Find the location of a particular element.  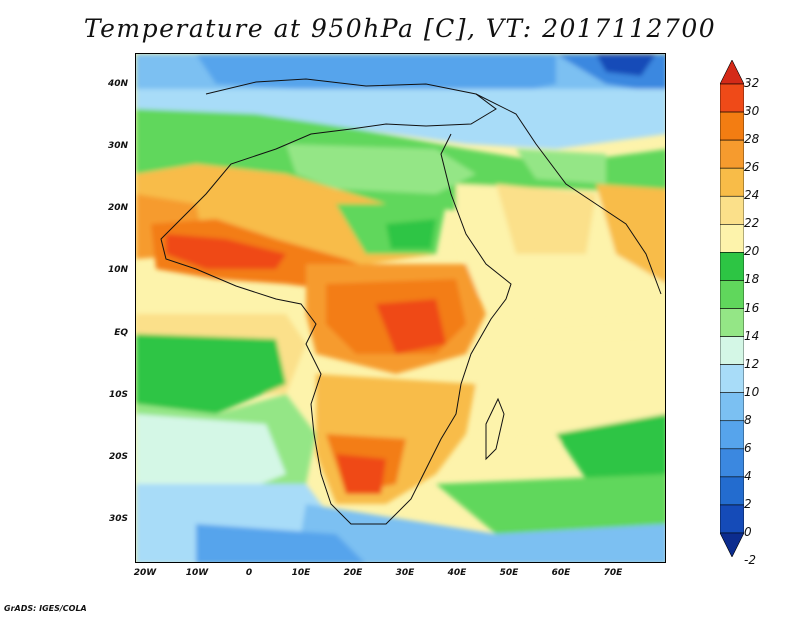

colorbar-tick-label: 28 is located at coordinates (752, 139).